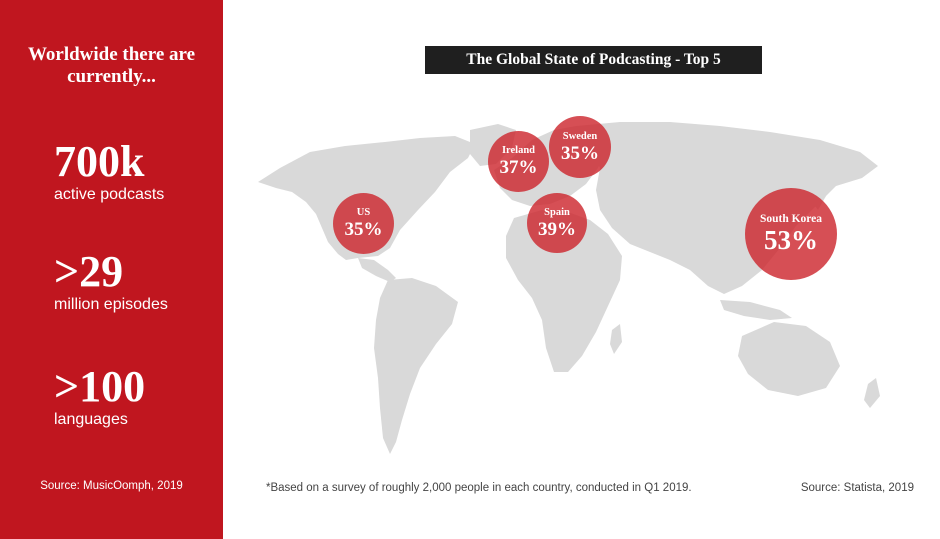 The image size is (940, 539). I want to click on country-bubble-spain: Spain 39%, so click(557, 223).